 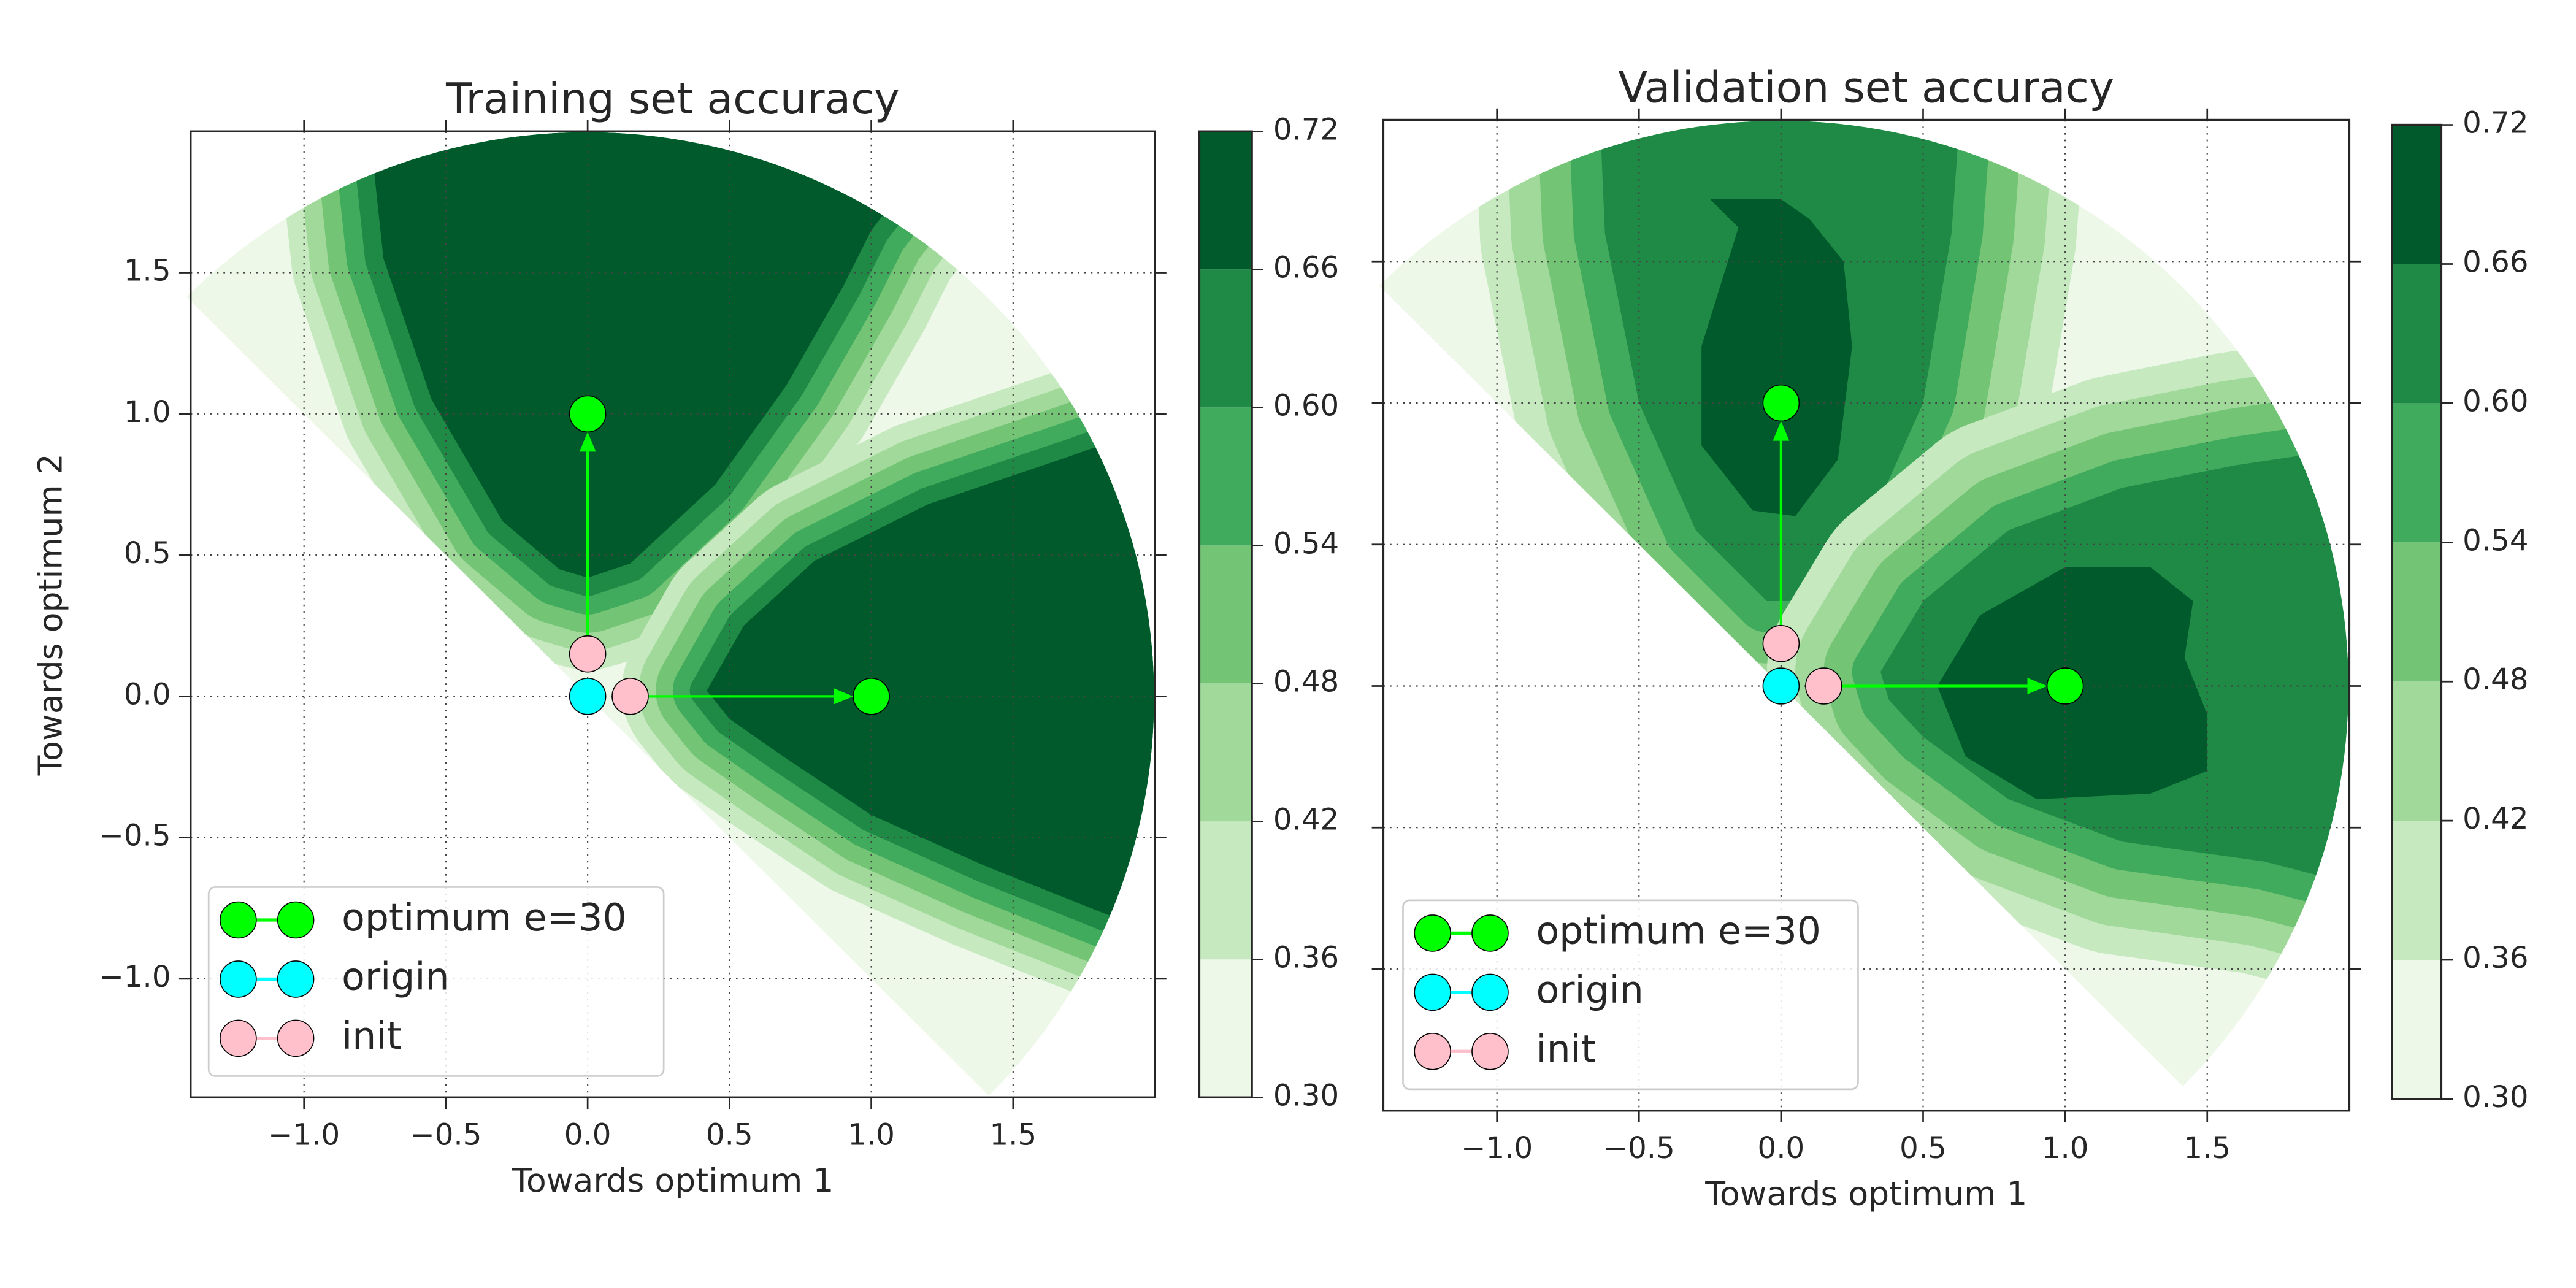 I want to click on y-tick-label: 1.0, so click(x=147, y=412).